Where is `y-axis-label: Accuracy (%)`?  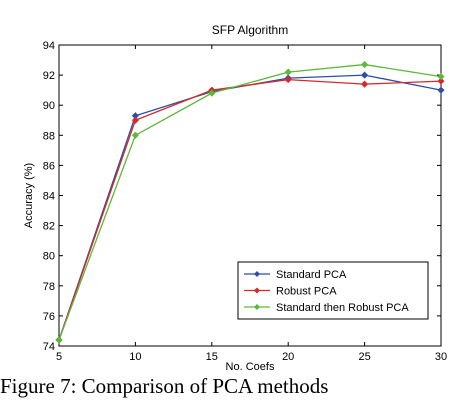
y-axis-label: Accuracy (%) is located at coordinates (29, 195).